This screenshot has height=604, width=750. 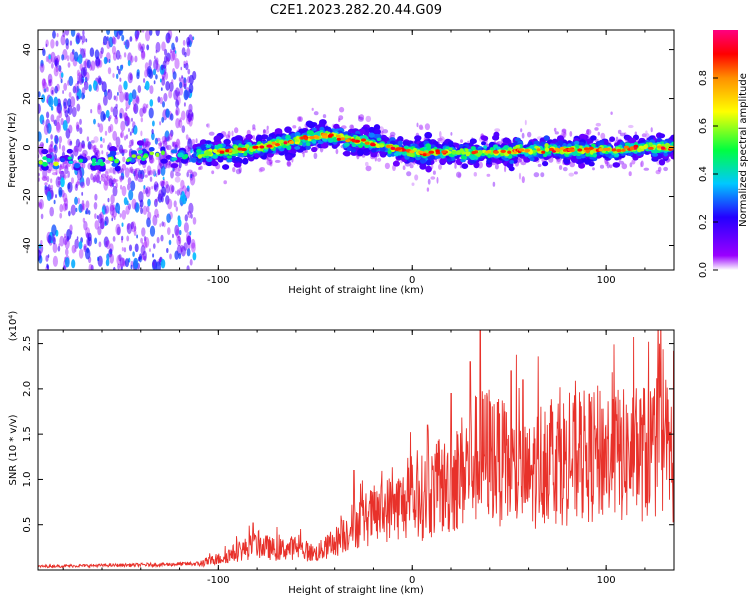 I want to click on y-tick-label: 0, so click(x=27, y=147).